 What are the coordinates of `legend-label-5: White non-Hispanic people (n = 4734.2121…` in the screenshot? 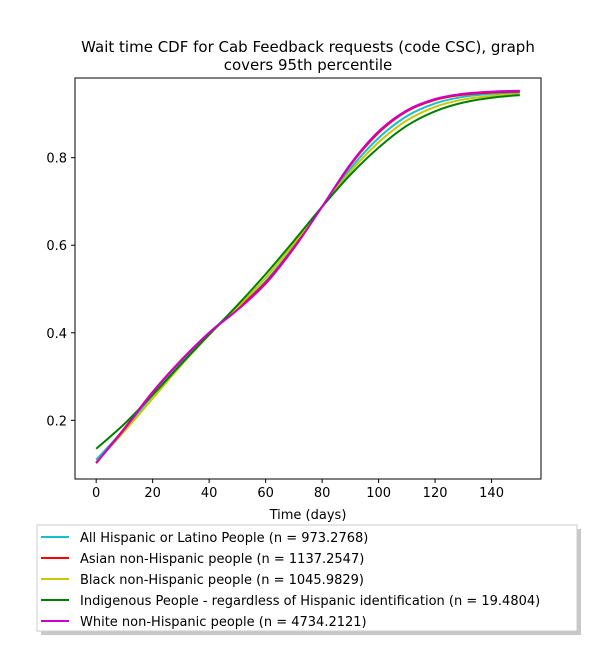 It's located at (223, 622).